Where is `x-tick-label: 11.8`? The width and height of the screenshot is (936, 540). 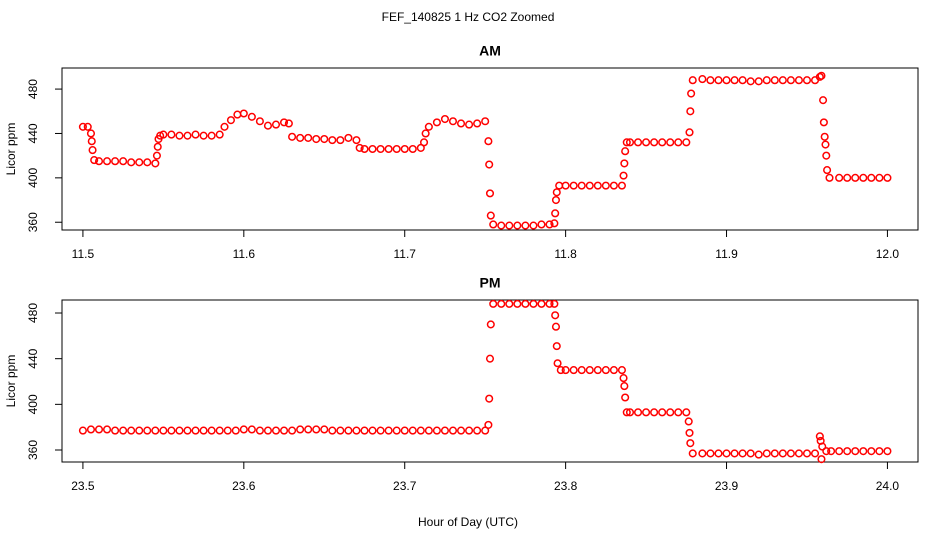 x-tick-label: 11.8 is located at coordinates (565, 254).